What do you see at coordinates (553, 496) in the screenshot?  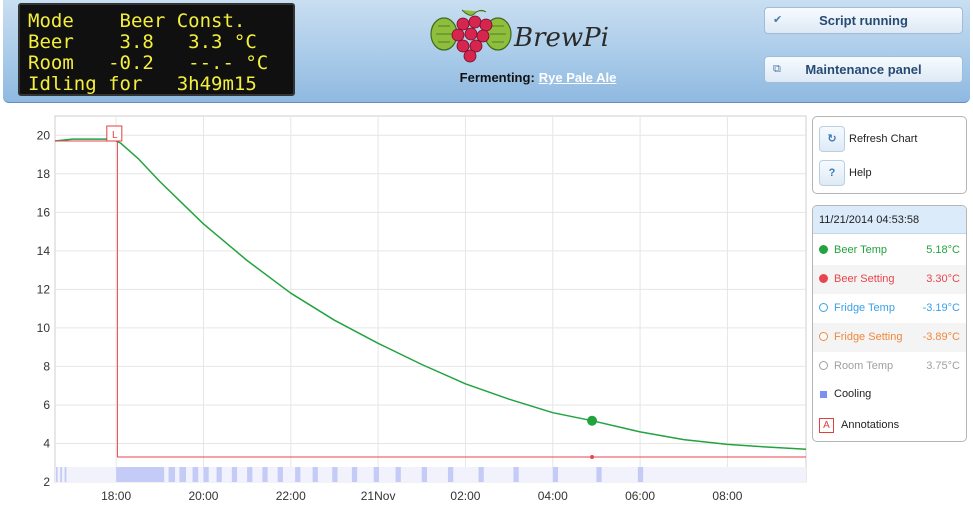 I see `x-tick-label: 04:00` at bounding box center [553, 496].